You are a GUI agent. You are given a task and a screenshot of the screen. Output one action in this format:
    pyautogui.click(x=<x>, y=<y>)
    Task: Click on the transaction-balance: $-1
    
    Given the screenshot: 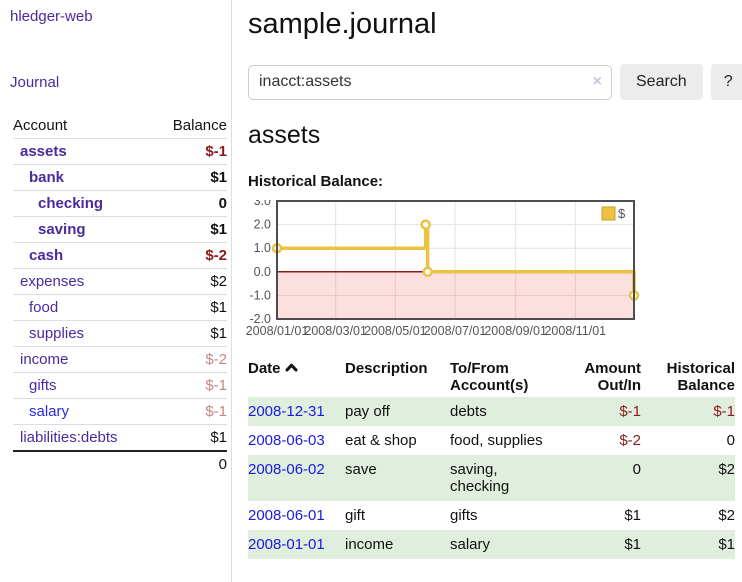 What is the action you would take?
    pyautogui.click(x=724, y=411)
    